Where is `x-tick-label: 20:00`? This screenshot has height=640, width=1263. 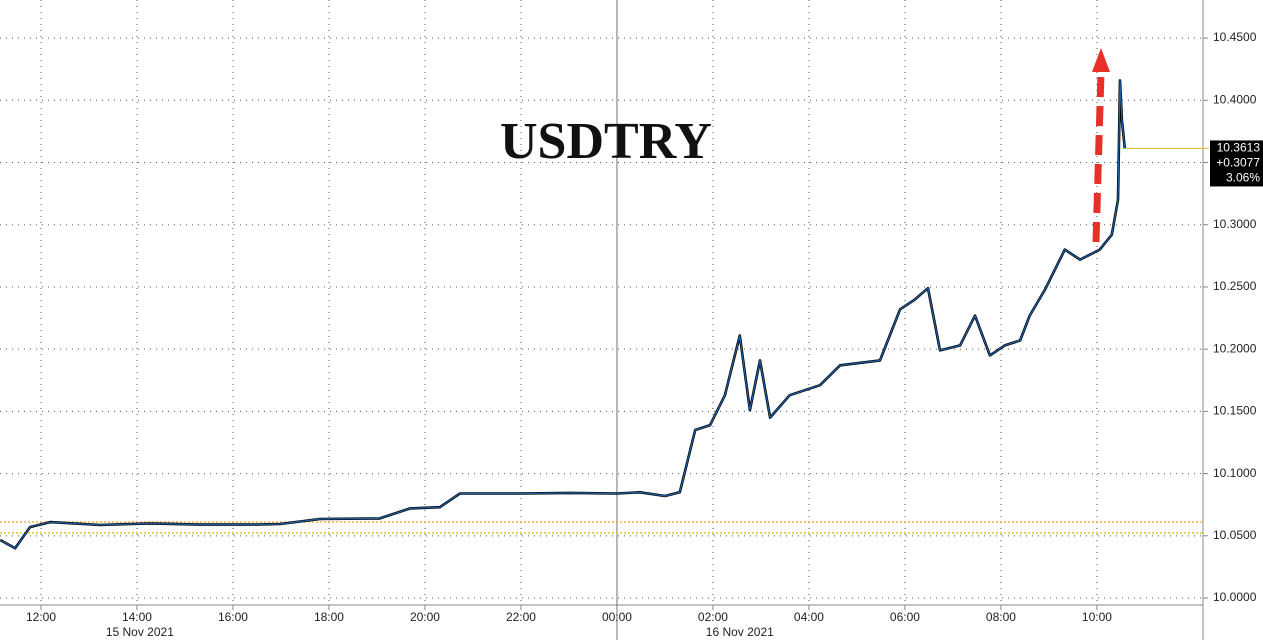 x-tick-label: 20:00 is located at coordinates (425, 617).